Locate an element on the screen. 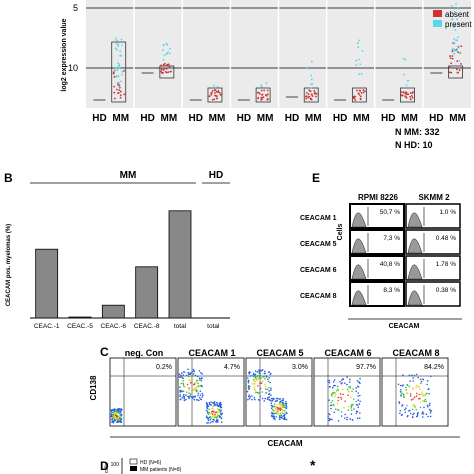 This screenshot has width=474, height=474. panel-e-value: 0.38 % is located at coordinates (446, 290).